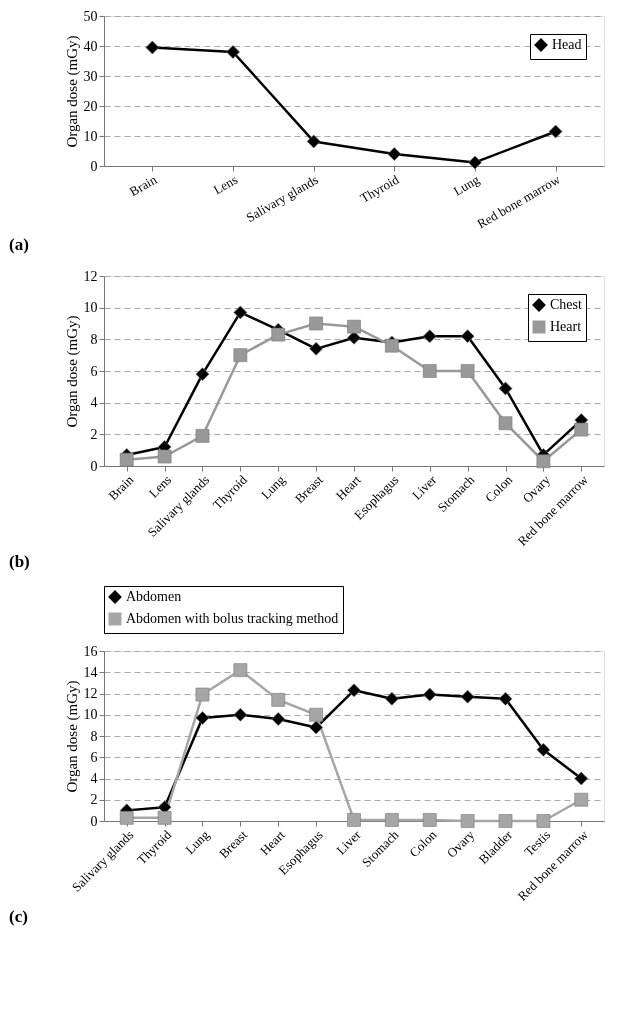 The image size is (638, 1035). Describe the element at coordinates (19, 562) in the screenshot. I see `text: (b)` at that location.